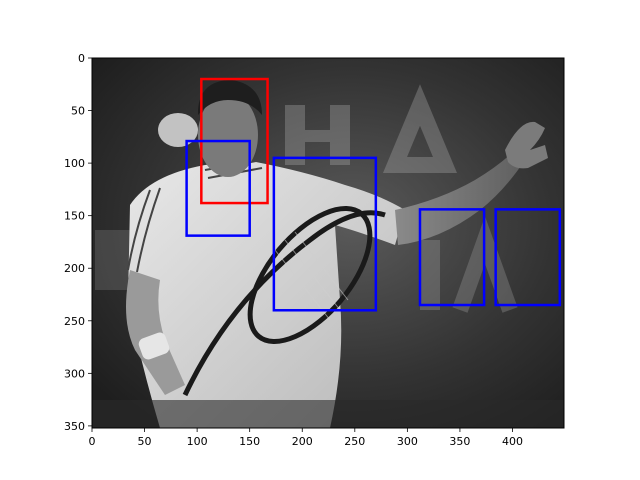 The width and height of the screenshot is (640, 480). Describe the element at coordinates (154, 346) in the screenshot. I see `wristband` at that location.